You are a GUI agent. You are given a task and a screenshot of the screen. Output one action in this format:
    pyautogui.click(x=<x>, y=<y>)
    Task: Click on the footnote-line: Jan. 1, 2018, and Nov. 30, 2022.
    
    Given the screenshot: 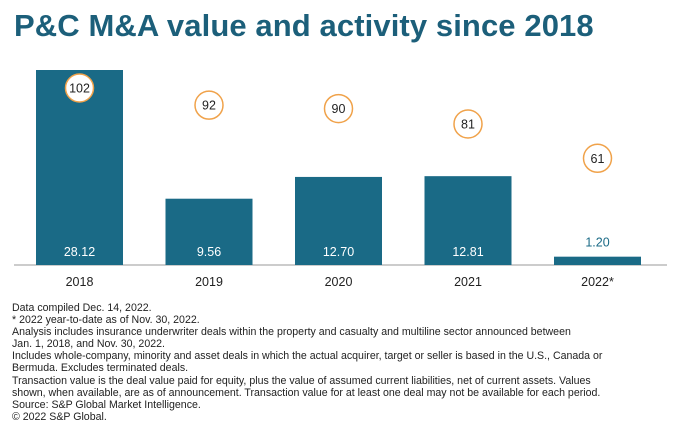 What is the action you would take?
    pyautogui.click(x=88, y=344)
    